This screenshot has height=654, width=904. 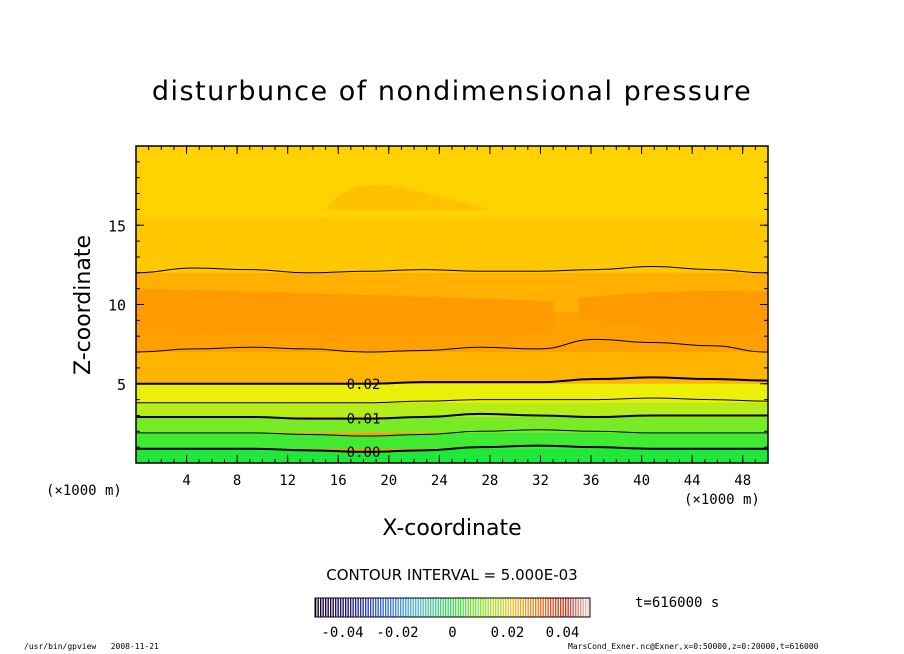 I want to click on contour-label: 0.02, so click(x=364, y=385).